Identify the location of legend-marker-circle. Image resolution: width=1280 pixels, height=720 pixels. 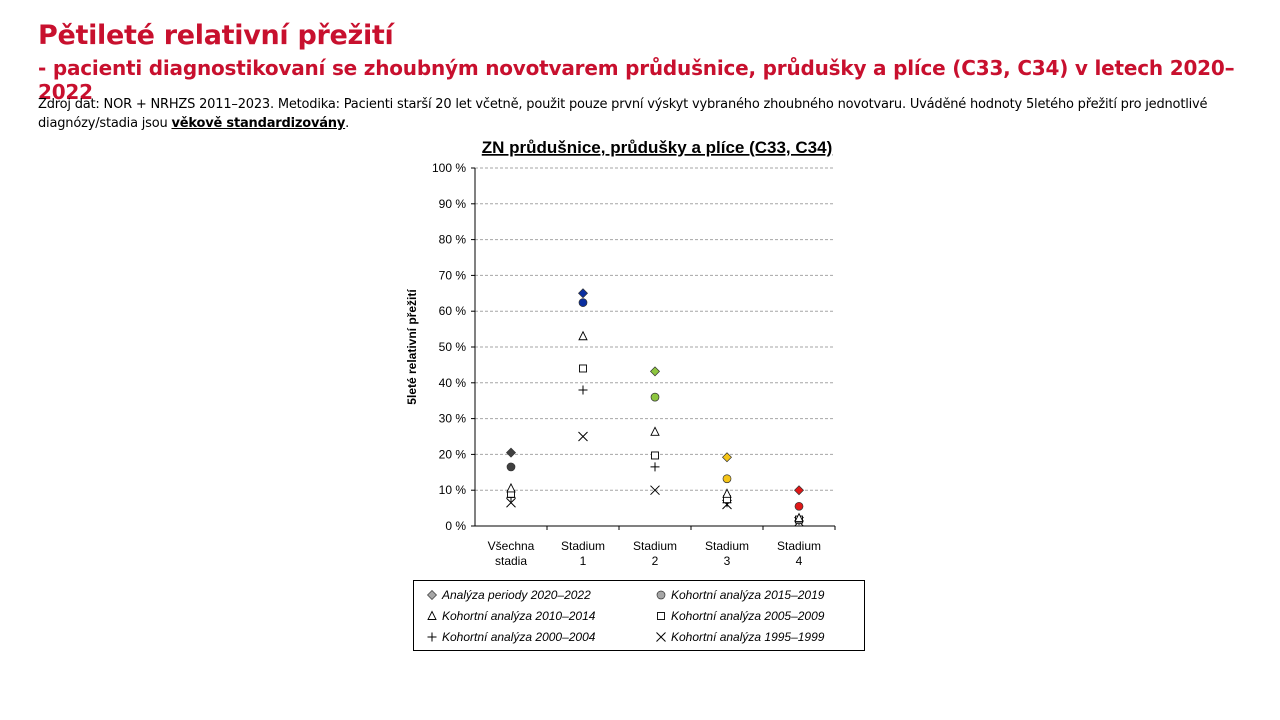
(661, 595).